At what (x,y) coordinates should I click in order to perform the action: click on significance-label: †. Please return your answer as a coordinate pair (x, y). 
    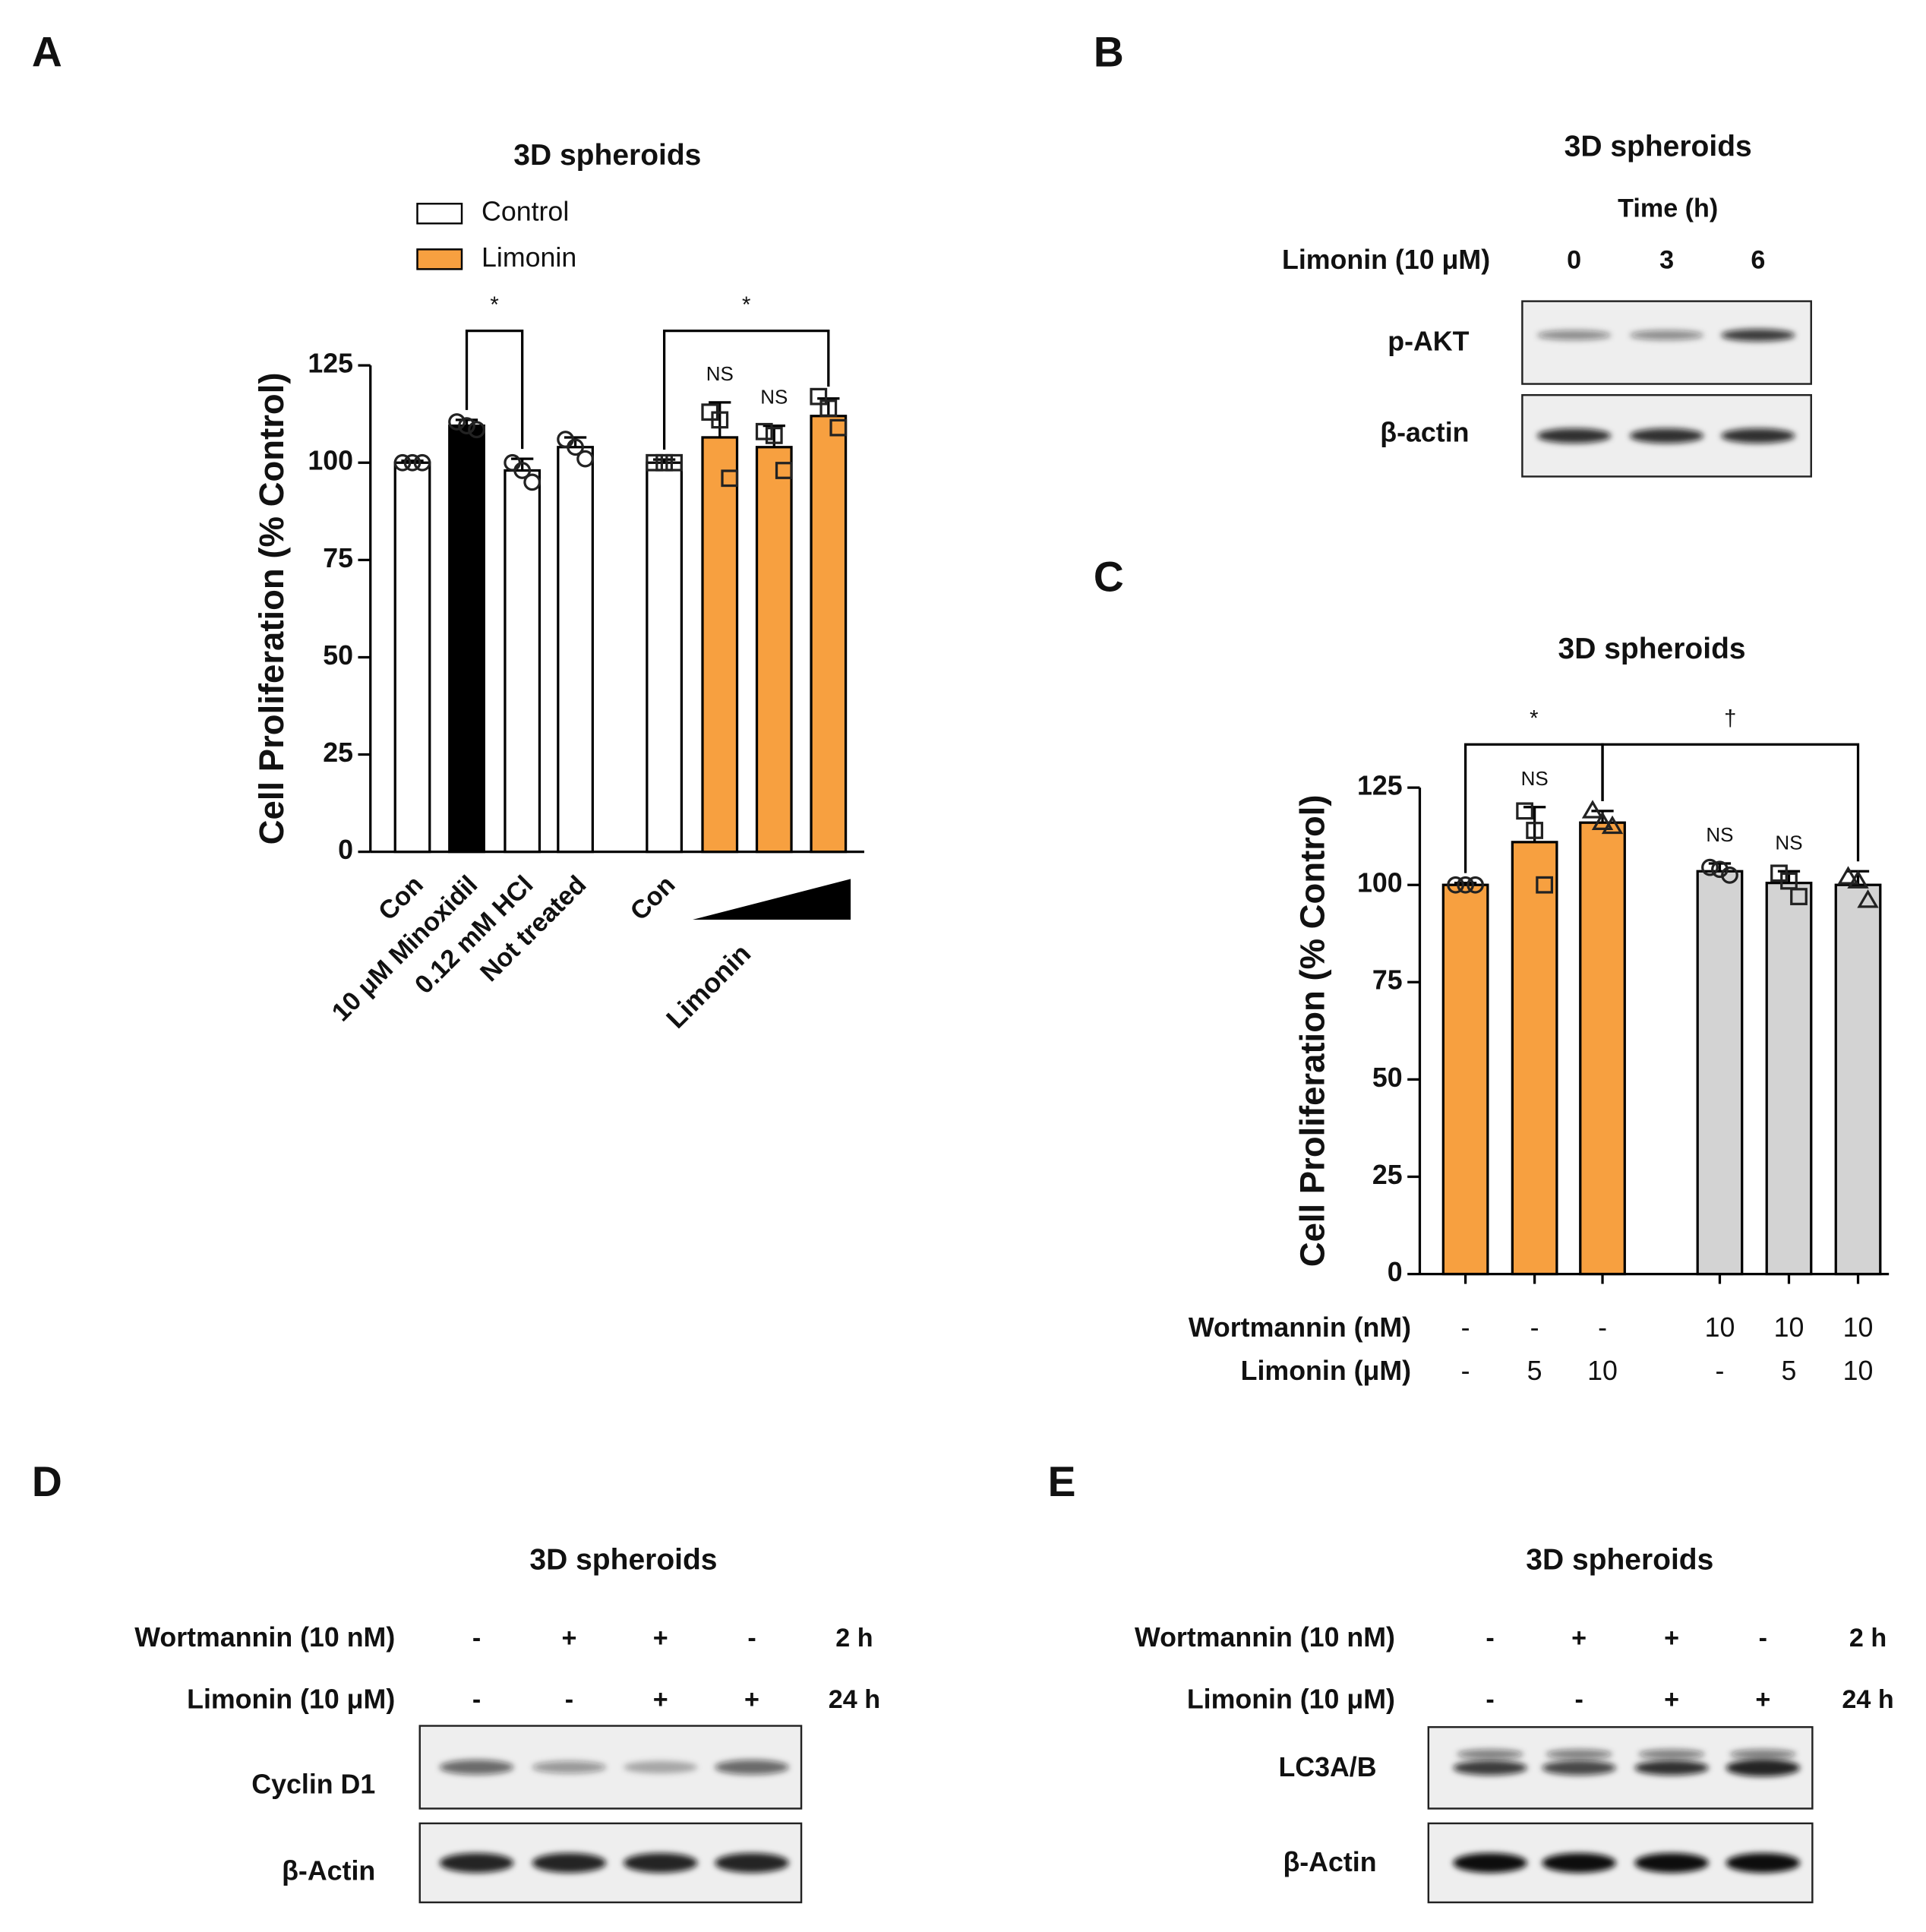
    Looking at the image, I should click on (1730, 718).